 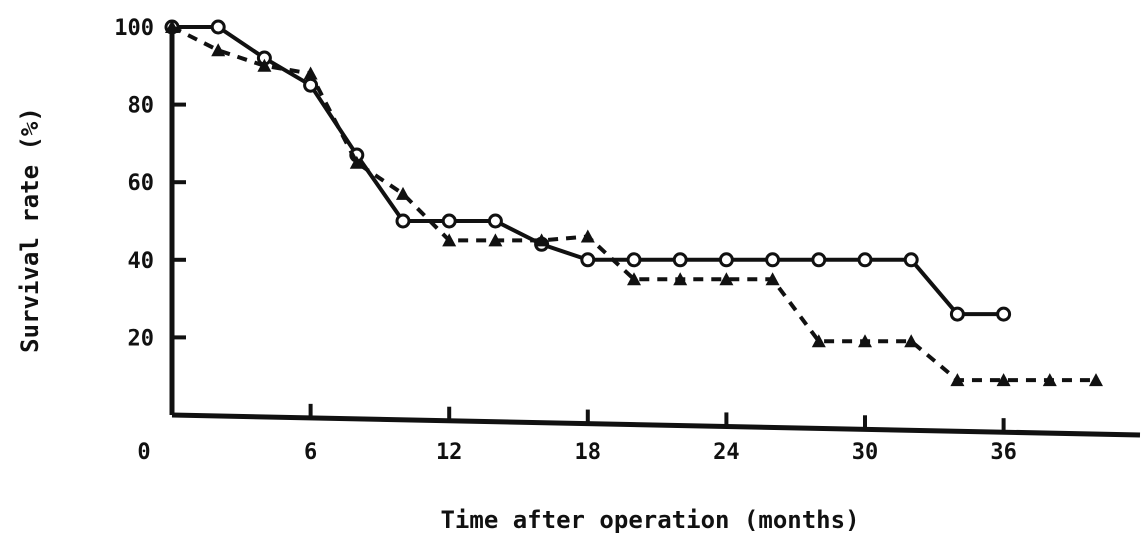 I want to click on x-axis-line, so click(x=656, y=425).